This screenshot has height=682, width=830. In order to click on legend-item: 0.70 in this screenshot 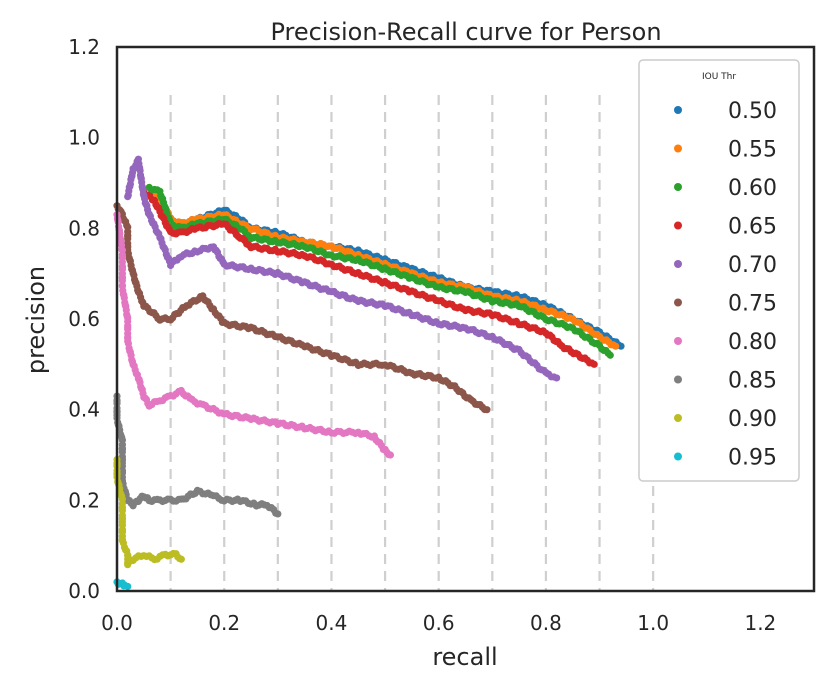, I will do `click(725, 265)`.